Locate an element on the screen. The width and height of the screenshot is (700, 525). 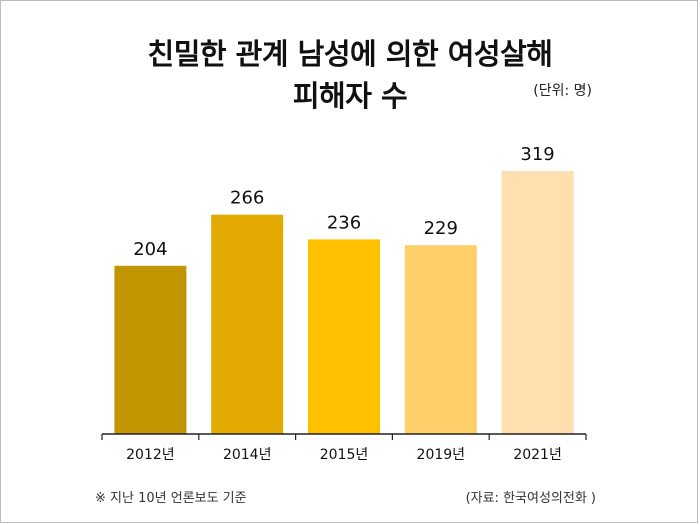
x-tick-label-2021년: 2021년 is located at coordinates (537, 455).